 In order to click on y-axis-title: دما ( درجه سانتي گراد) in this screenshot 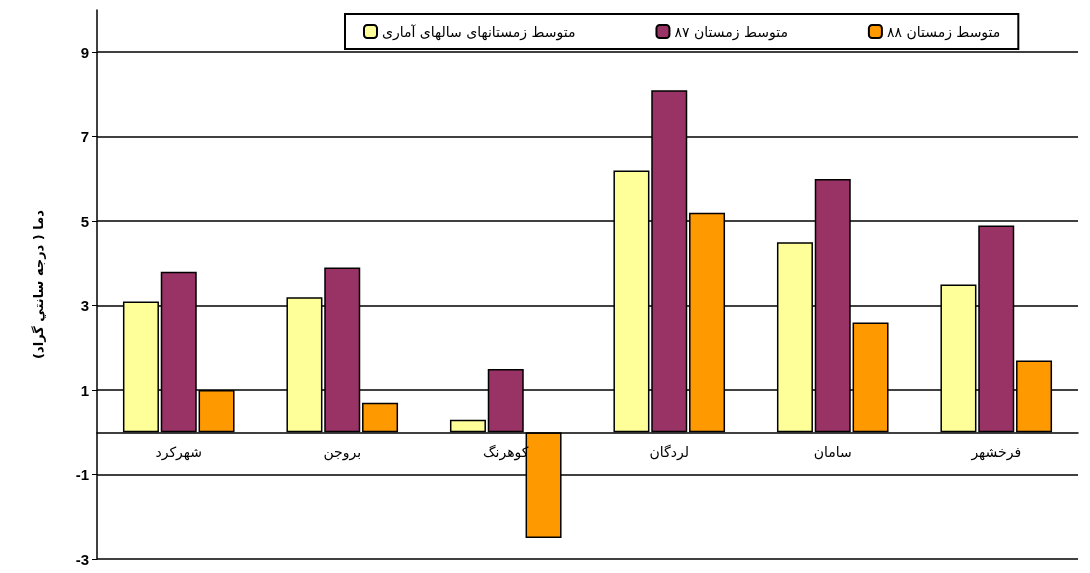, I will do `click(38, 284)`.